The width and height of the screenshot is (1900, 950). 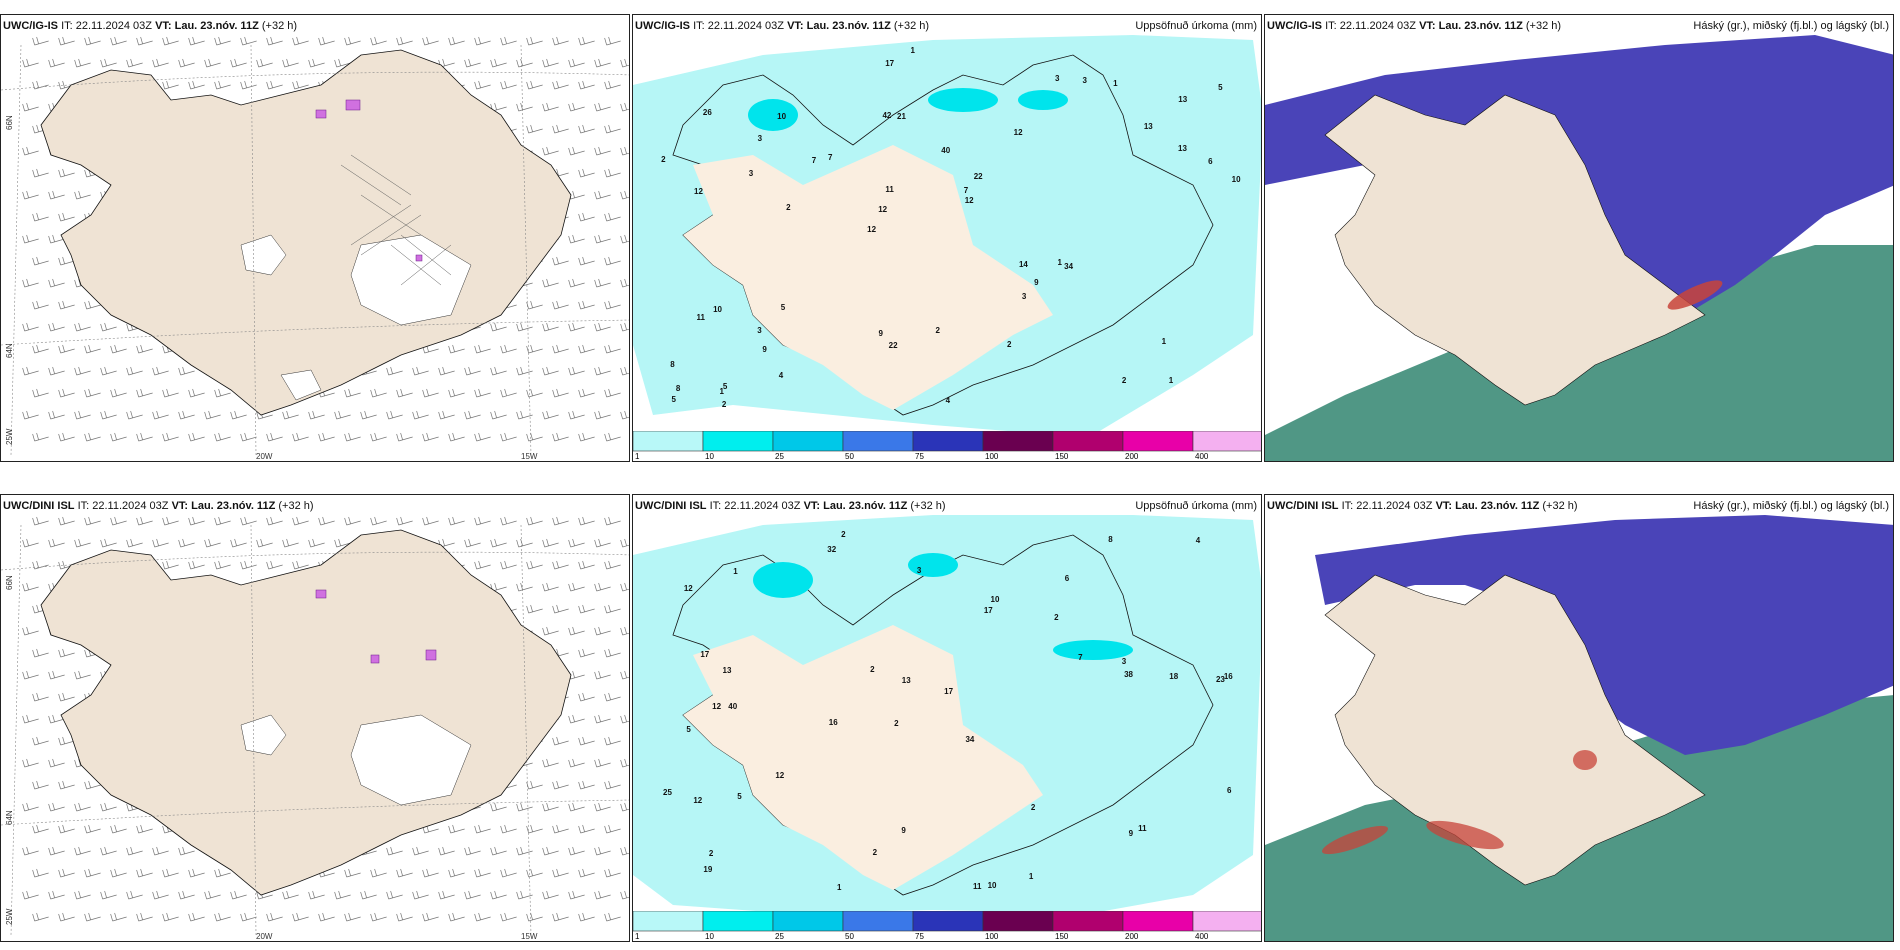 What do you see at coordinates (903, 831) in the screenshot?
I see `precip-value-label: 9` at bounding box center [903, 831].